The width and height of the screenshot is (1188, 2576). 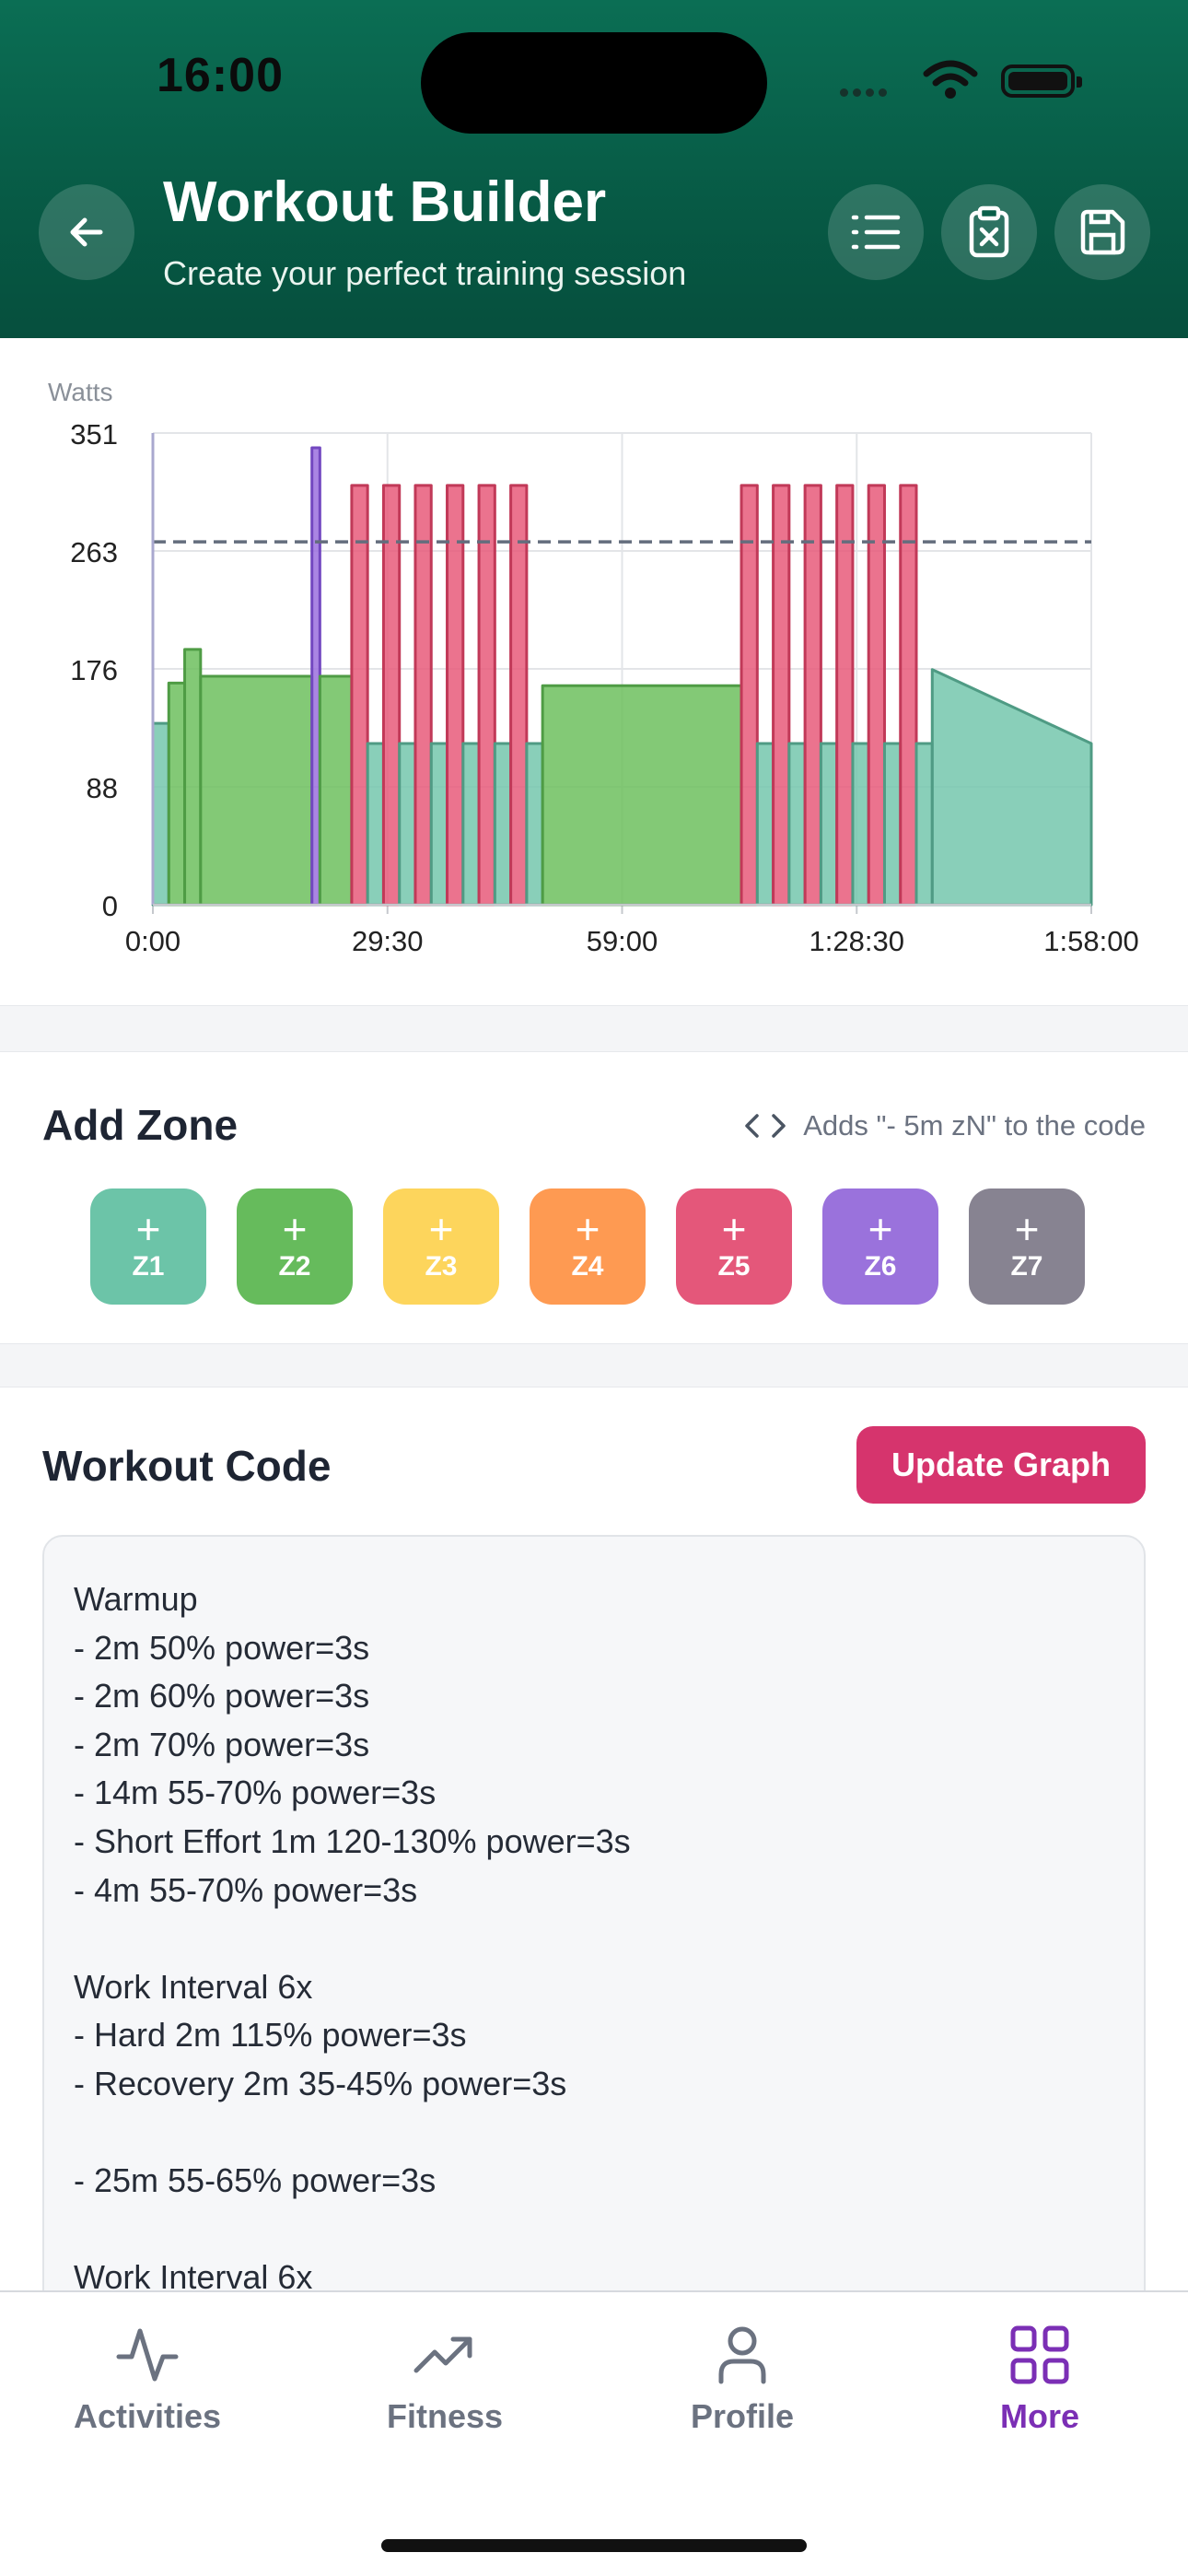 What do you see at coordinates (140, 1125) in the screenshot?
I see `add-zone-title: Add Zone` at bounding box center [140, 1125].